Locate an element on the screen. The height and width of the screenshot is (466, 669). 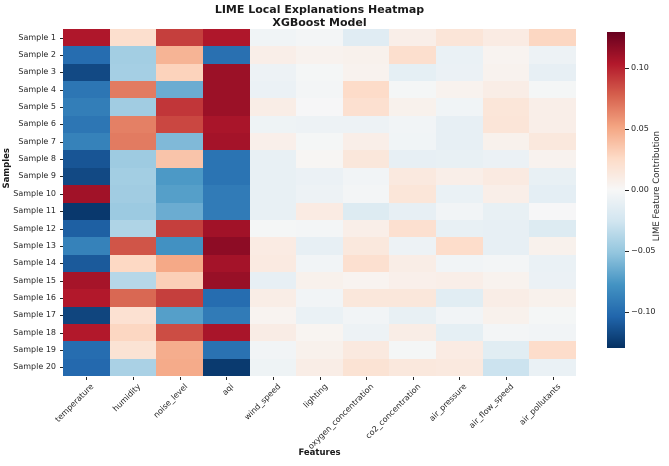
x-tick-label: oxygen_concentration is located at coordinates (341, 417).